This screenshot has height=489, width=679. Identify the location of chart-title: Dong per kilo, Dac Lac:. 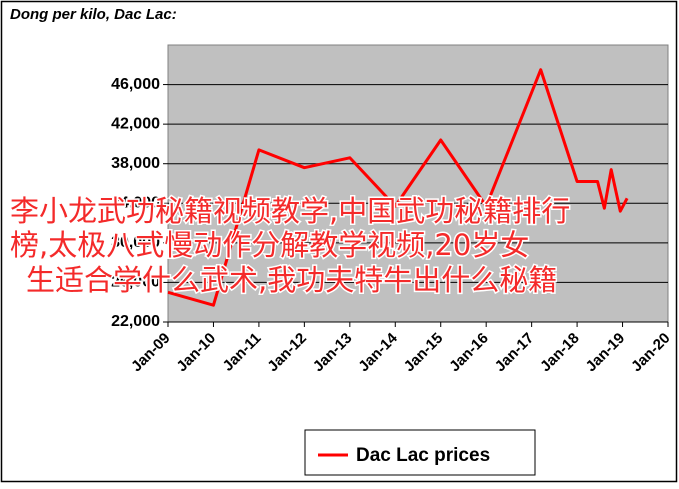
(93, 14).